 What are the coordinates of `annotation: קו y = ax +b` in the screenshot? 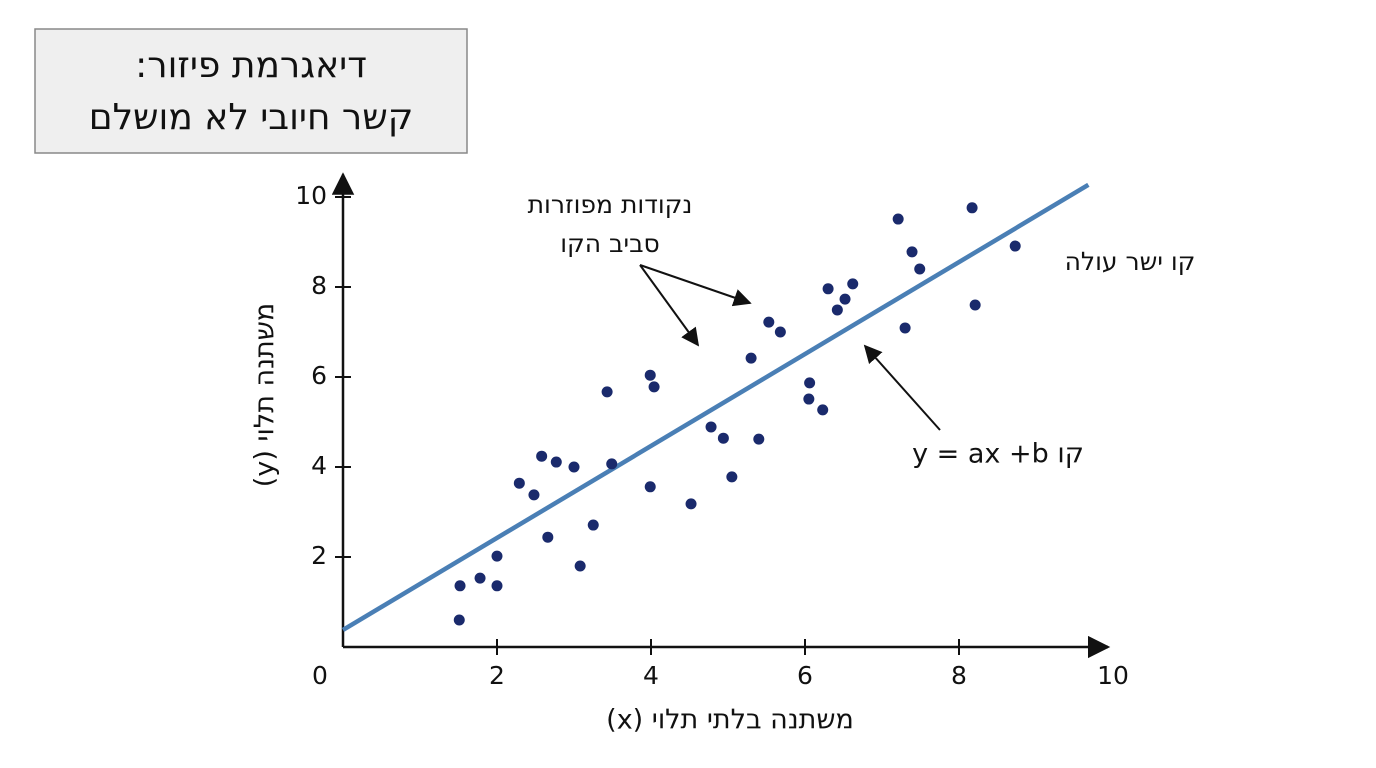 It's located at (998, 454).